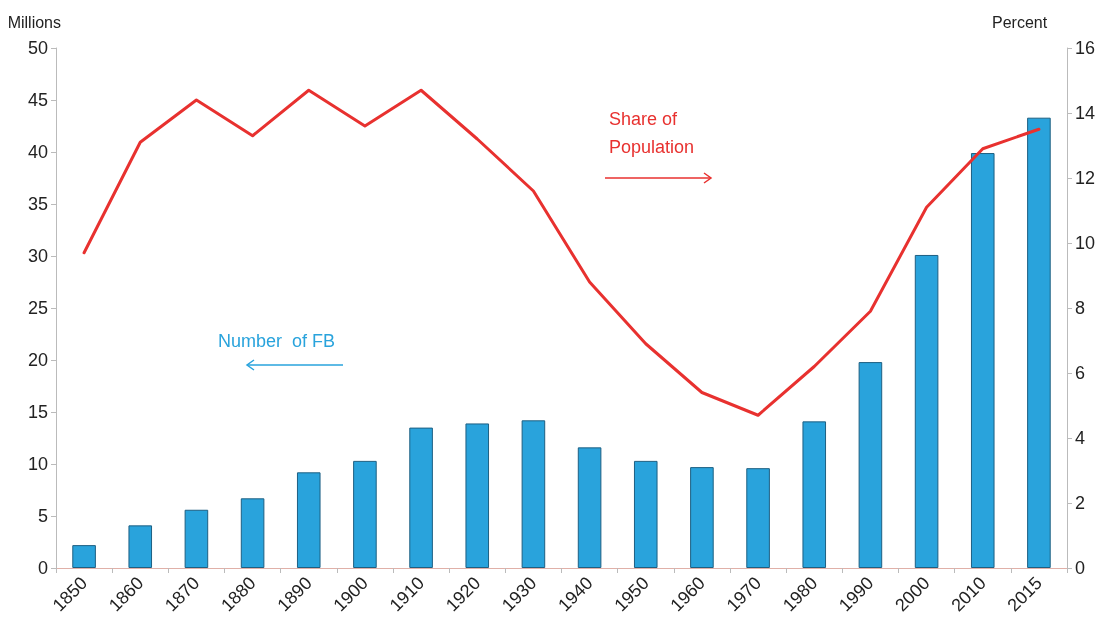 The width and height of the screenshot is (1115, 641). What do you see at coordinates (1085, 243) in the screenshot?
I see `y2-tick-label: 10` at bounding box center [1085, 243].